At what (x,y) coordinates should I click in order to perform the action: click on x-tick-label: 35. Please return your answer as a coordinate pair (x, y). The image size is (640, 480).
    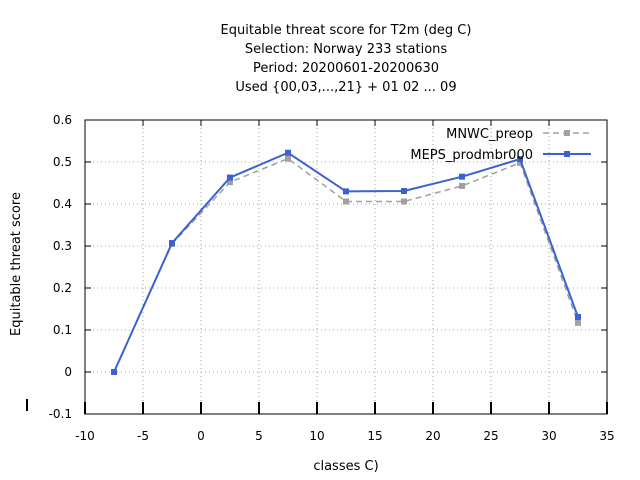
    Looking at the image, I should click on (606, 436).